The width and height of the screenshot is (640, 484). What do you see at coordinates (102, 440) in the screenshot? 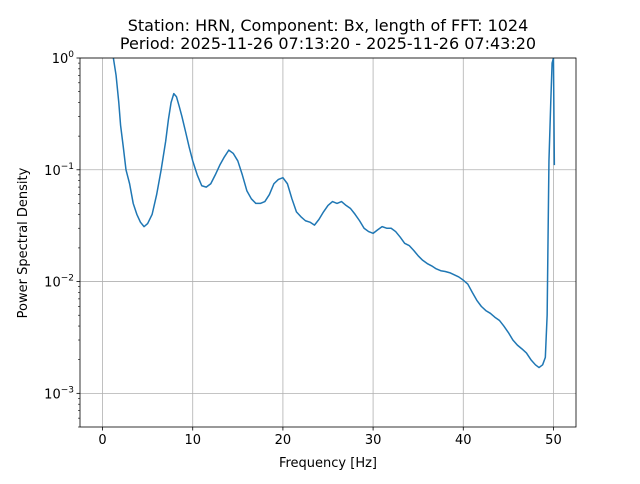
I see `x-tick-label: 0` at bounding box center [102, 440].